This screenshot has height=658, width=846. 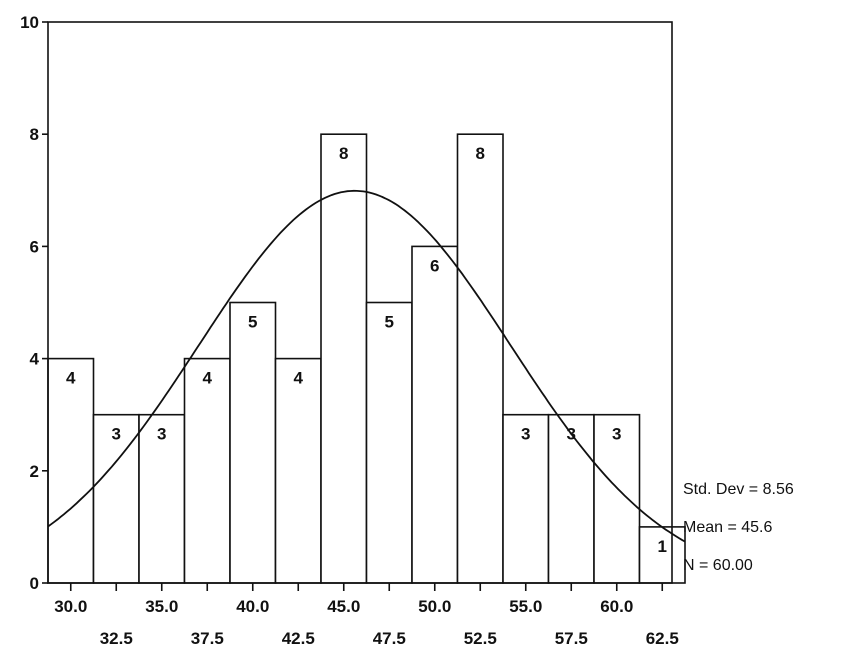 What do you see at coordinates (34, 246) in the screenshot?
I see `y-tick-label: 6` at bounding box center [34, 246].